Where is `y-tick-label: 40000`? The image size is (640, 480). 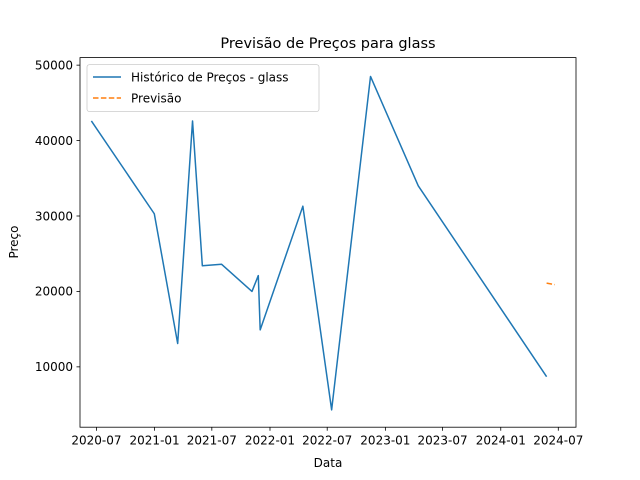
y-tick-label: 40000 is located at coordinates (54, 141).